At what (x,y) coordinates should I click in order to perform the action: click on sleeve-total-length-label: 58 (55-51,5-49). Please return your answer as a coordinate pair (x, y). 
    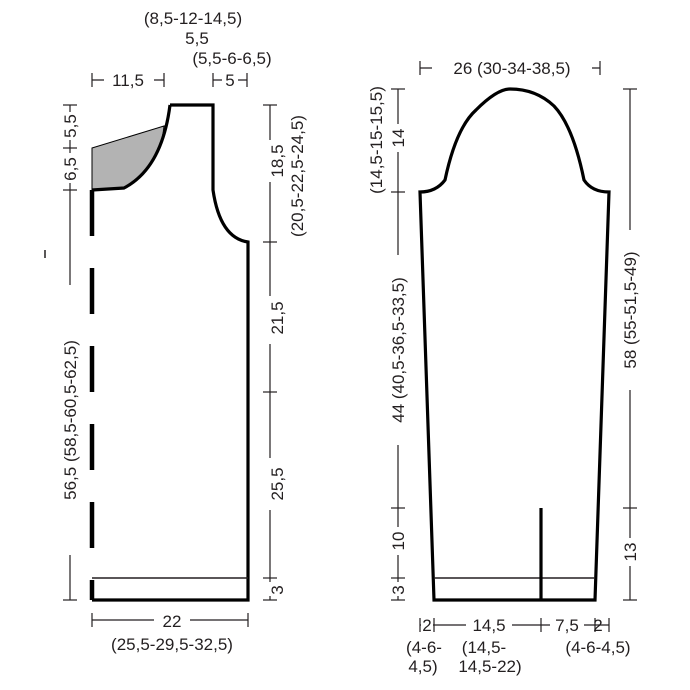
    Looking at the image, I should click on (630, 309).